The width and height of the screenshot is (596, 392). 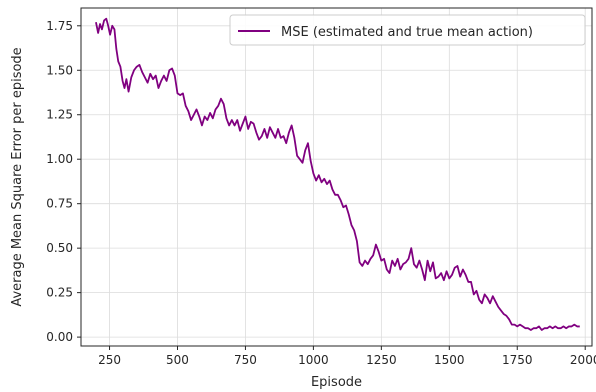 What do you see at coordinates (59, 26) in the screenshot?
I see `y-tick-label: 1.75` at bounding box center [59, 26].